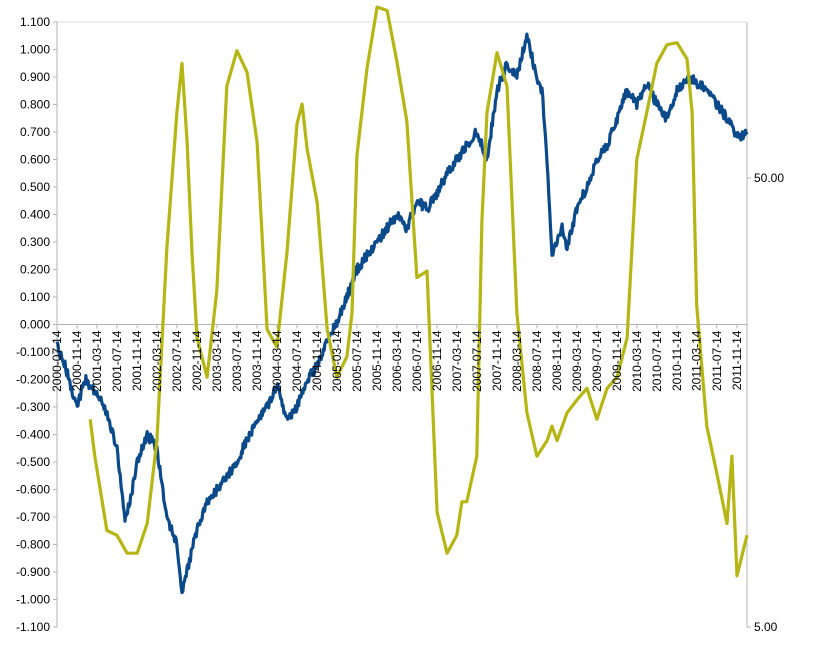 This screenshot has width=816, height=650. Describe the element at coordinates (35, 105) in the screenshot. I see `y-left-tick-label: 0.800` at that location.